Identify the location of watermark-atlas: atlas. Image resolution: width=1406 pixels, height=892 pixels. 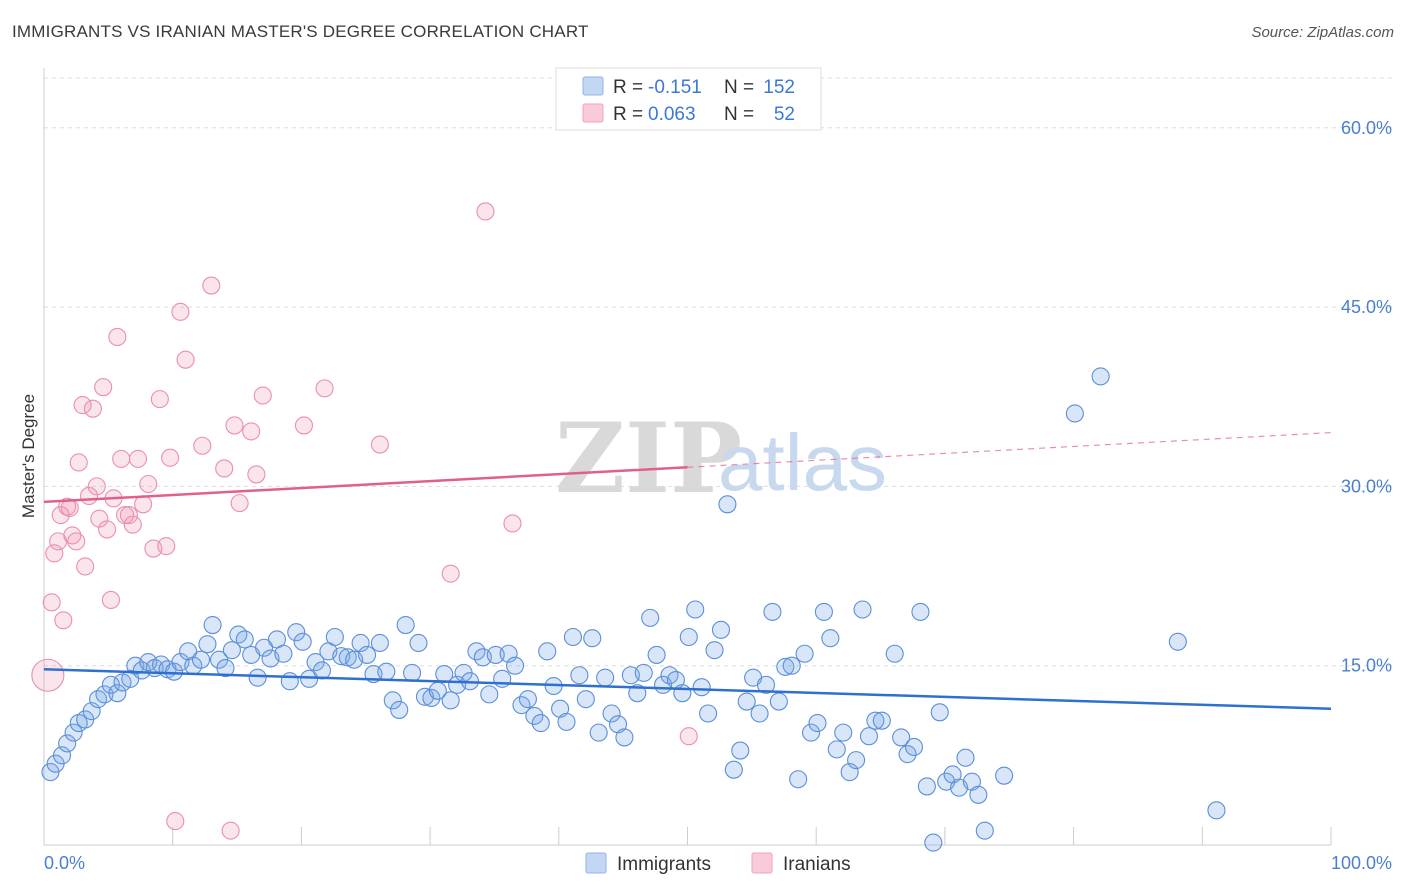
(802, 462).